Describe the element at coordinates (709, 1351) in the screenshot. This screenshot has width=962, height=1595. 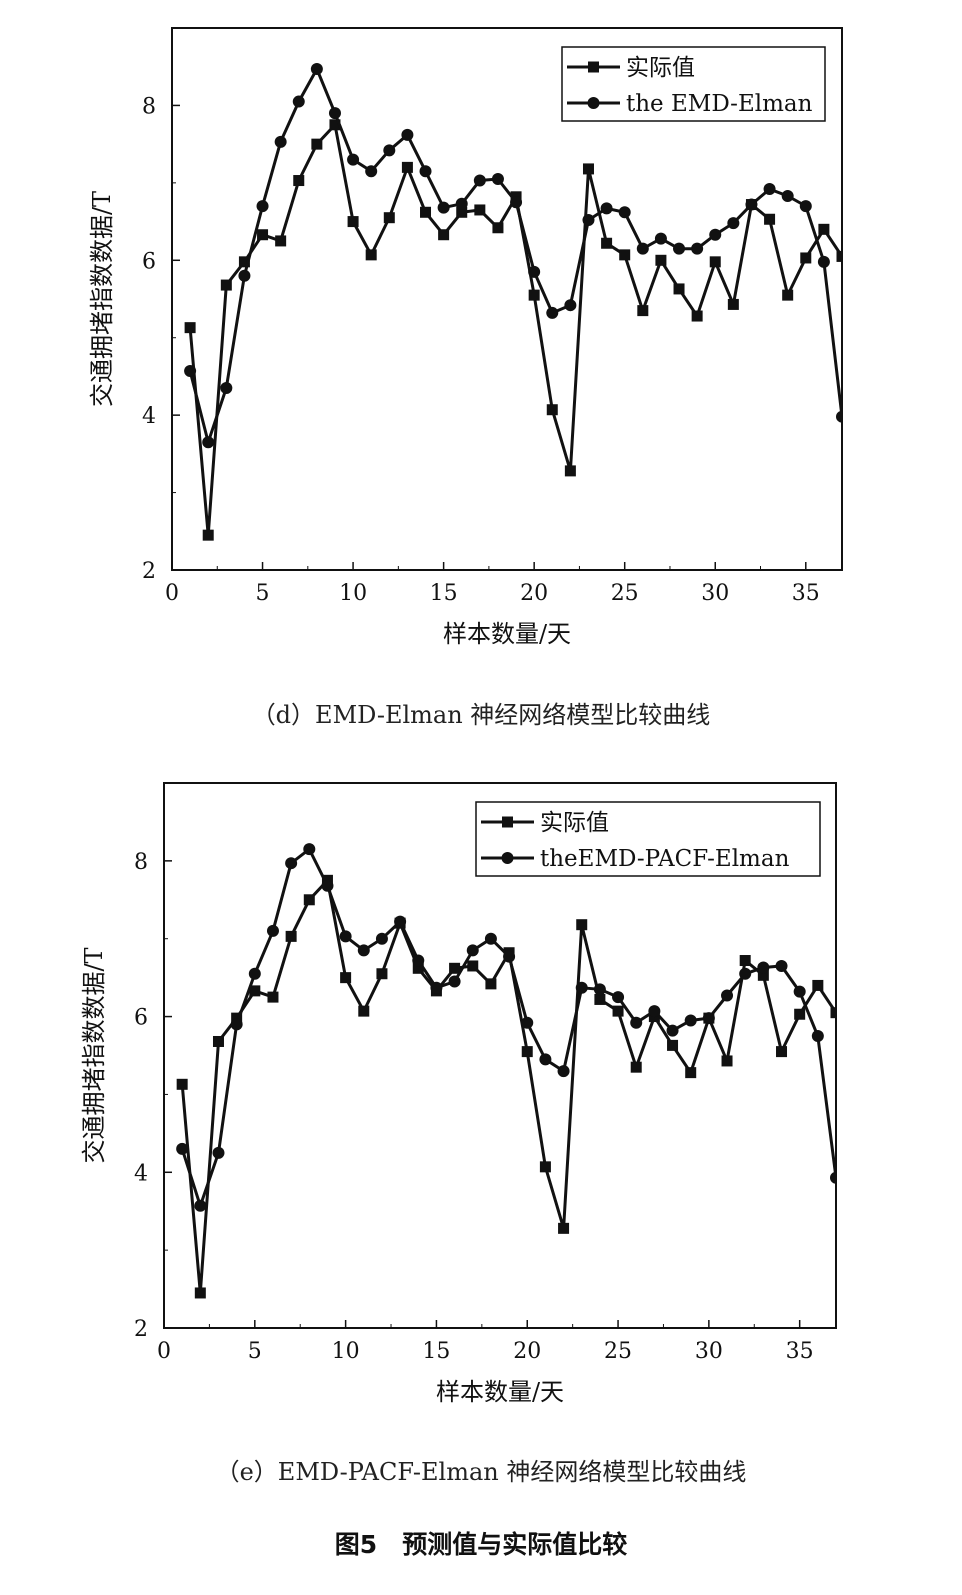
I see `x-tick-label: 30` at that location.